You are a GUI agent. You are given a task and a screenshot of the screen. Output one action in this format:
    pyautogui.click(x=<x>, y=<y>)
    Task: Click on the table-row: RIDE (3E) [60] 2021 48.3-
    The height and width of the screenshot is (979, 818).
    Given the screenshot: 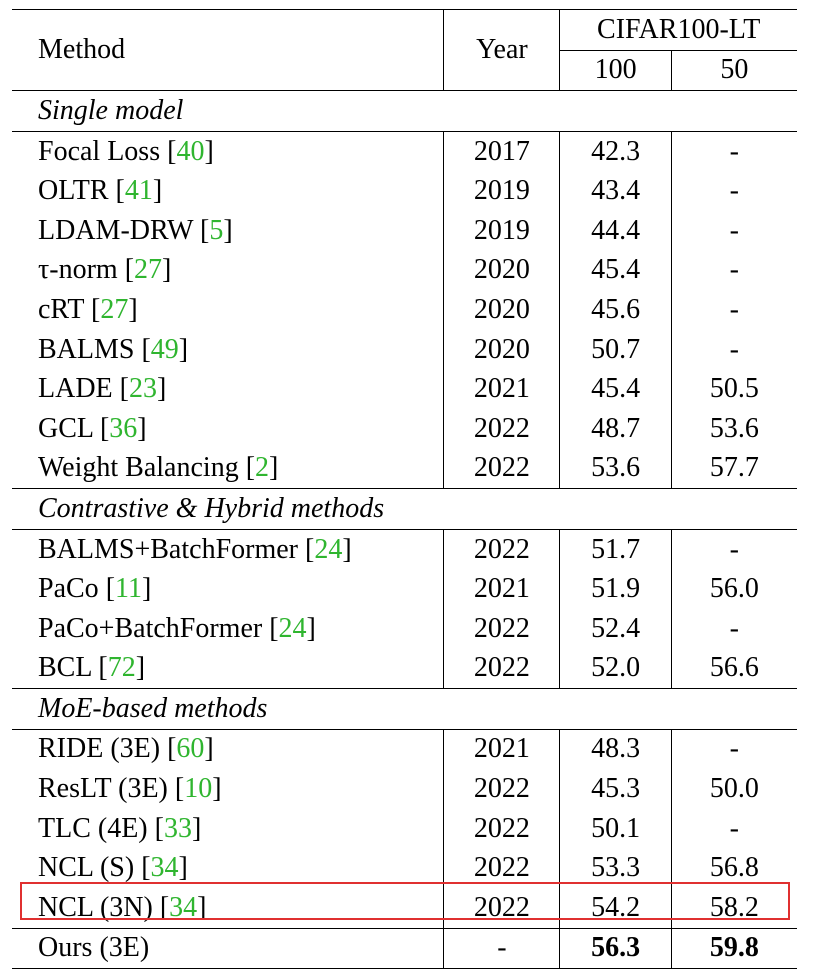 What is the action you would take?
    pyautogui.click(x=404, y=749)
    